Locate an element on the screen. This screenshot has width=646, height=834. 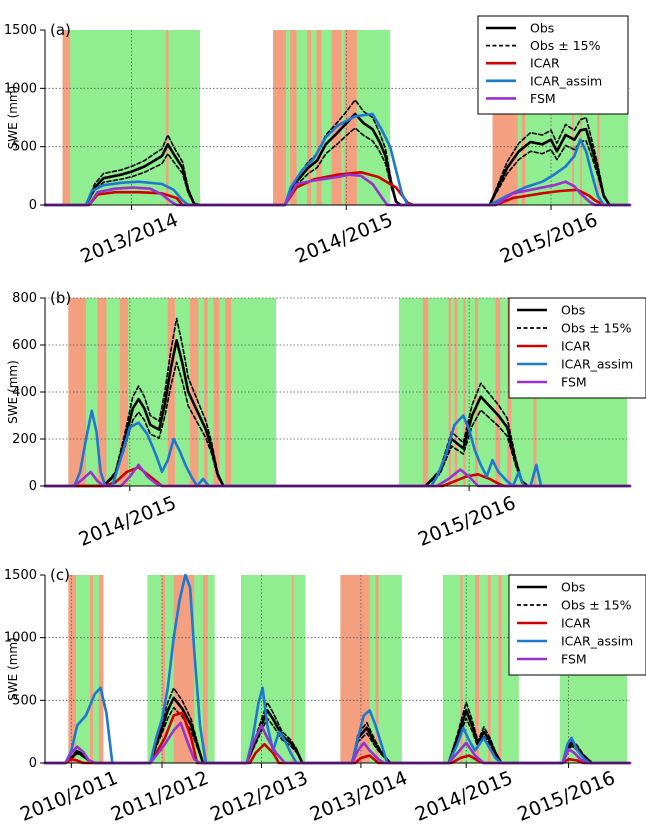
y-tick-label: 200 is located at coordinates (24, 439).